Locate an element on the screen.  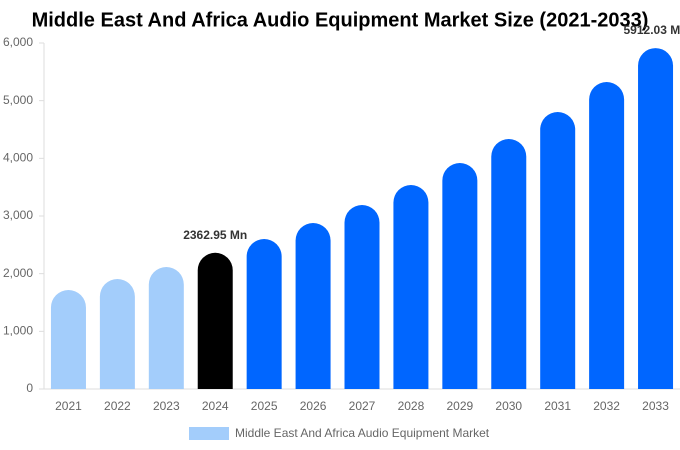
value-label: 5912.03 Mn is located at coordinates (652, 30).